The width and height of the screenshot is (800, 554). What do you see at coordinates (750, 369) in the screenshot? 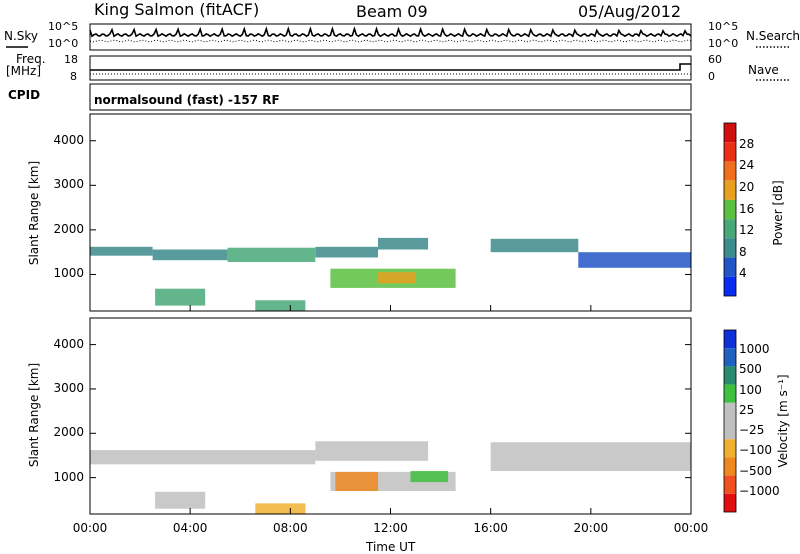
I see `velocity-colorbar-tick-label: 500` at bounding box center [750, 369].